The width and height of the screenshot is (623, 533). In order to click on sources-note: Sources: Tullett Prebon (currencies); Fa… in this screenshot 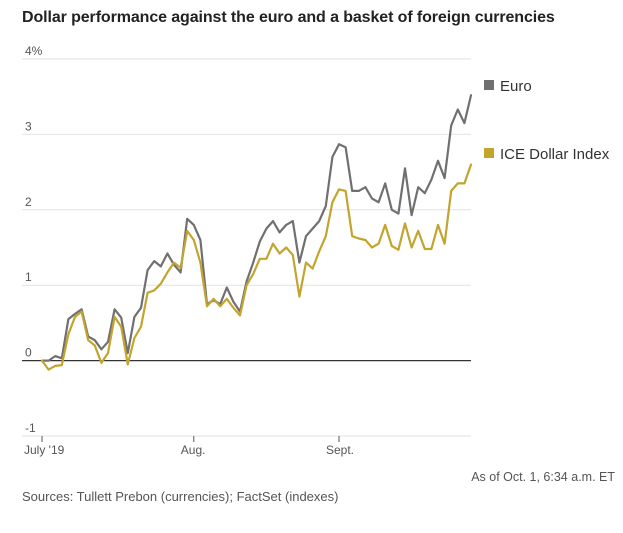, I will do `click(180, 496)`.